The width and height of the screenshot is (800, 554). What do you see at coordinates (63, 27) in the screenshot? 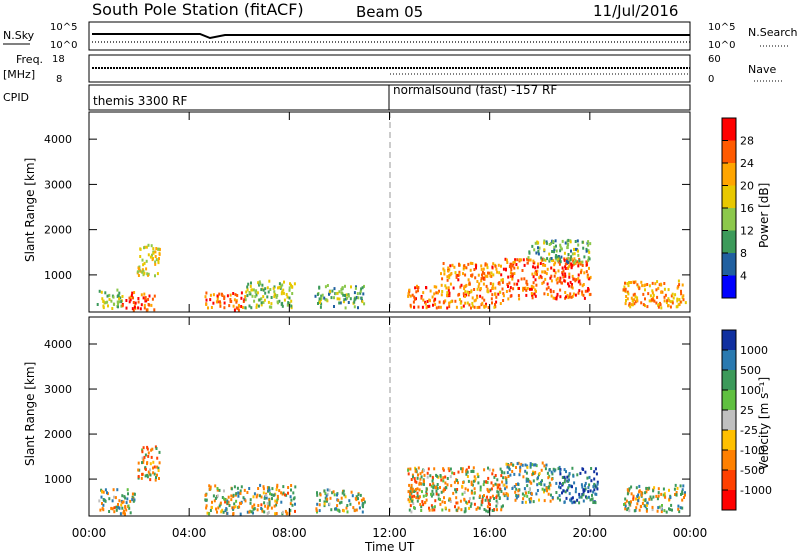
I see `nsky-tick-top: 10^5` at bounding box center [63, 27].